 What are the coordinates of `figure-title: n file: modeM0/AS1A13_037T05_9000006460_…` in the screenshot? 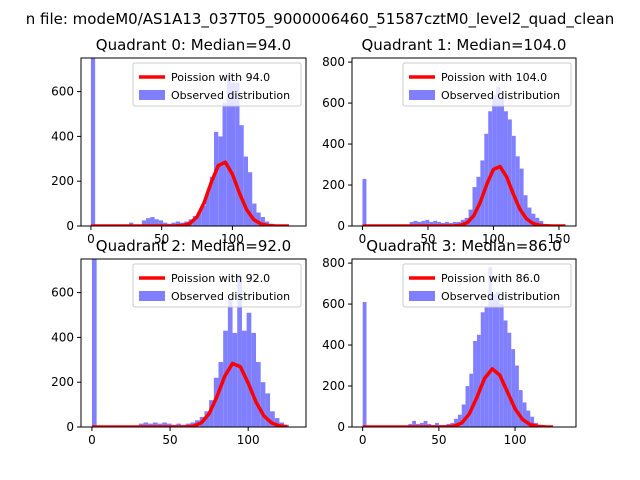 It's located at (320, 19).